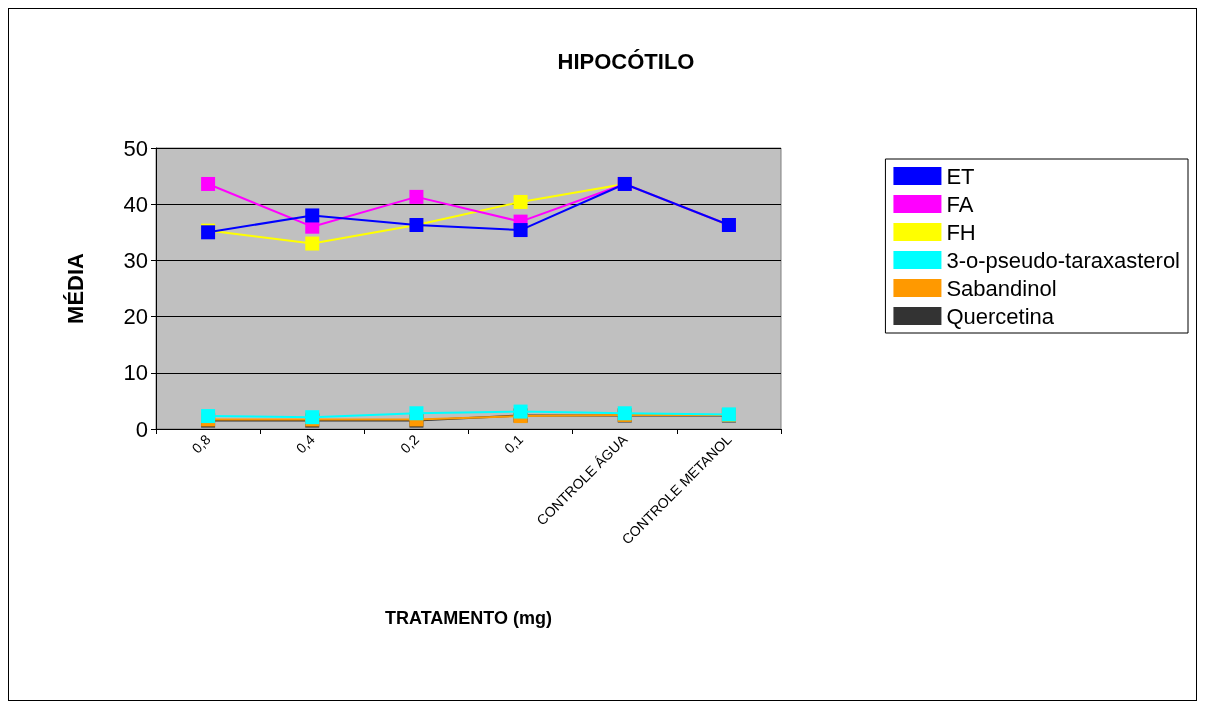  Describe the element at coordinates (468, 618) in the screenshot. I see `x-axis-title: TRATAMENTO (mg)` at that location.